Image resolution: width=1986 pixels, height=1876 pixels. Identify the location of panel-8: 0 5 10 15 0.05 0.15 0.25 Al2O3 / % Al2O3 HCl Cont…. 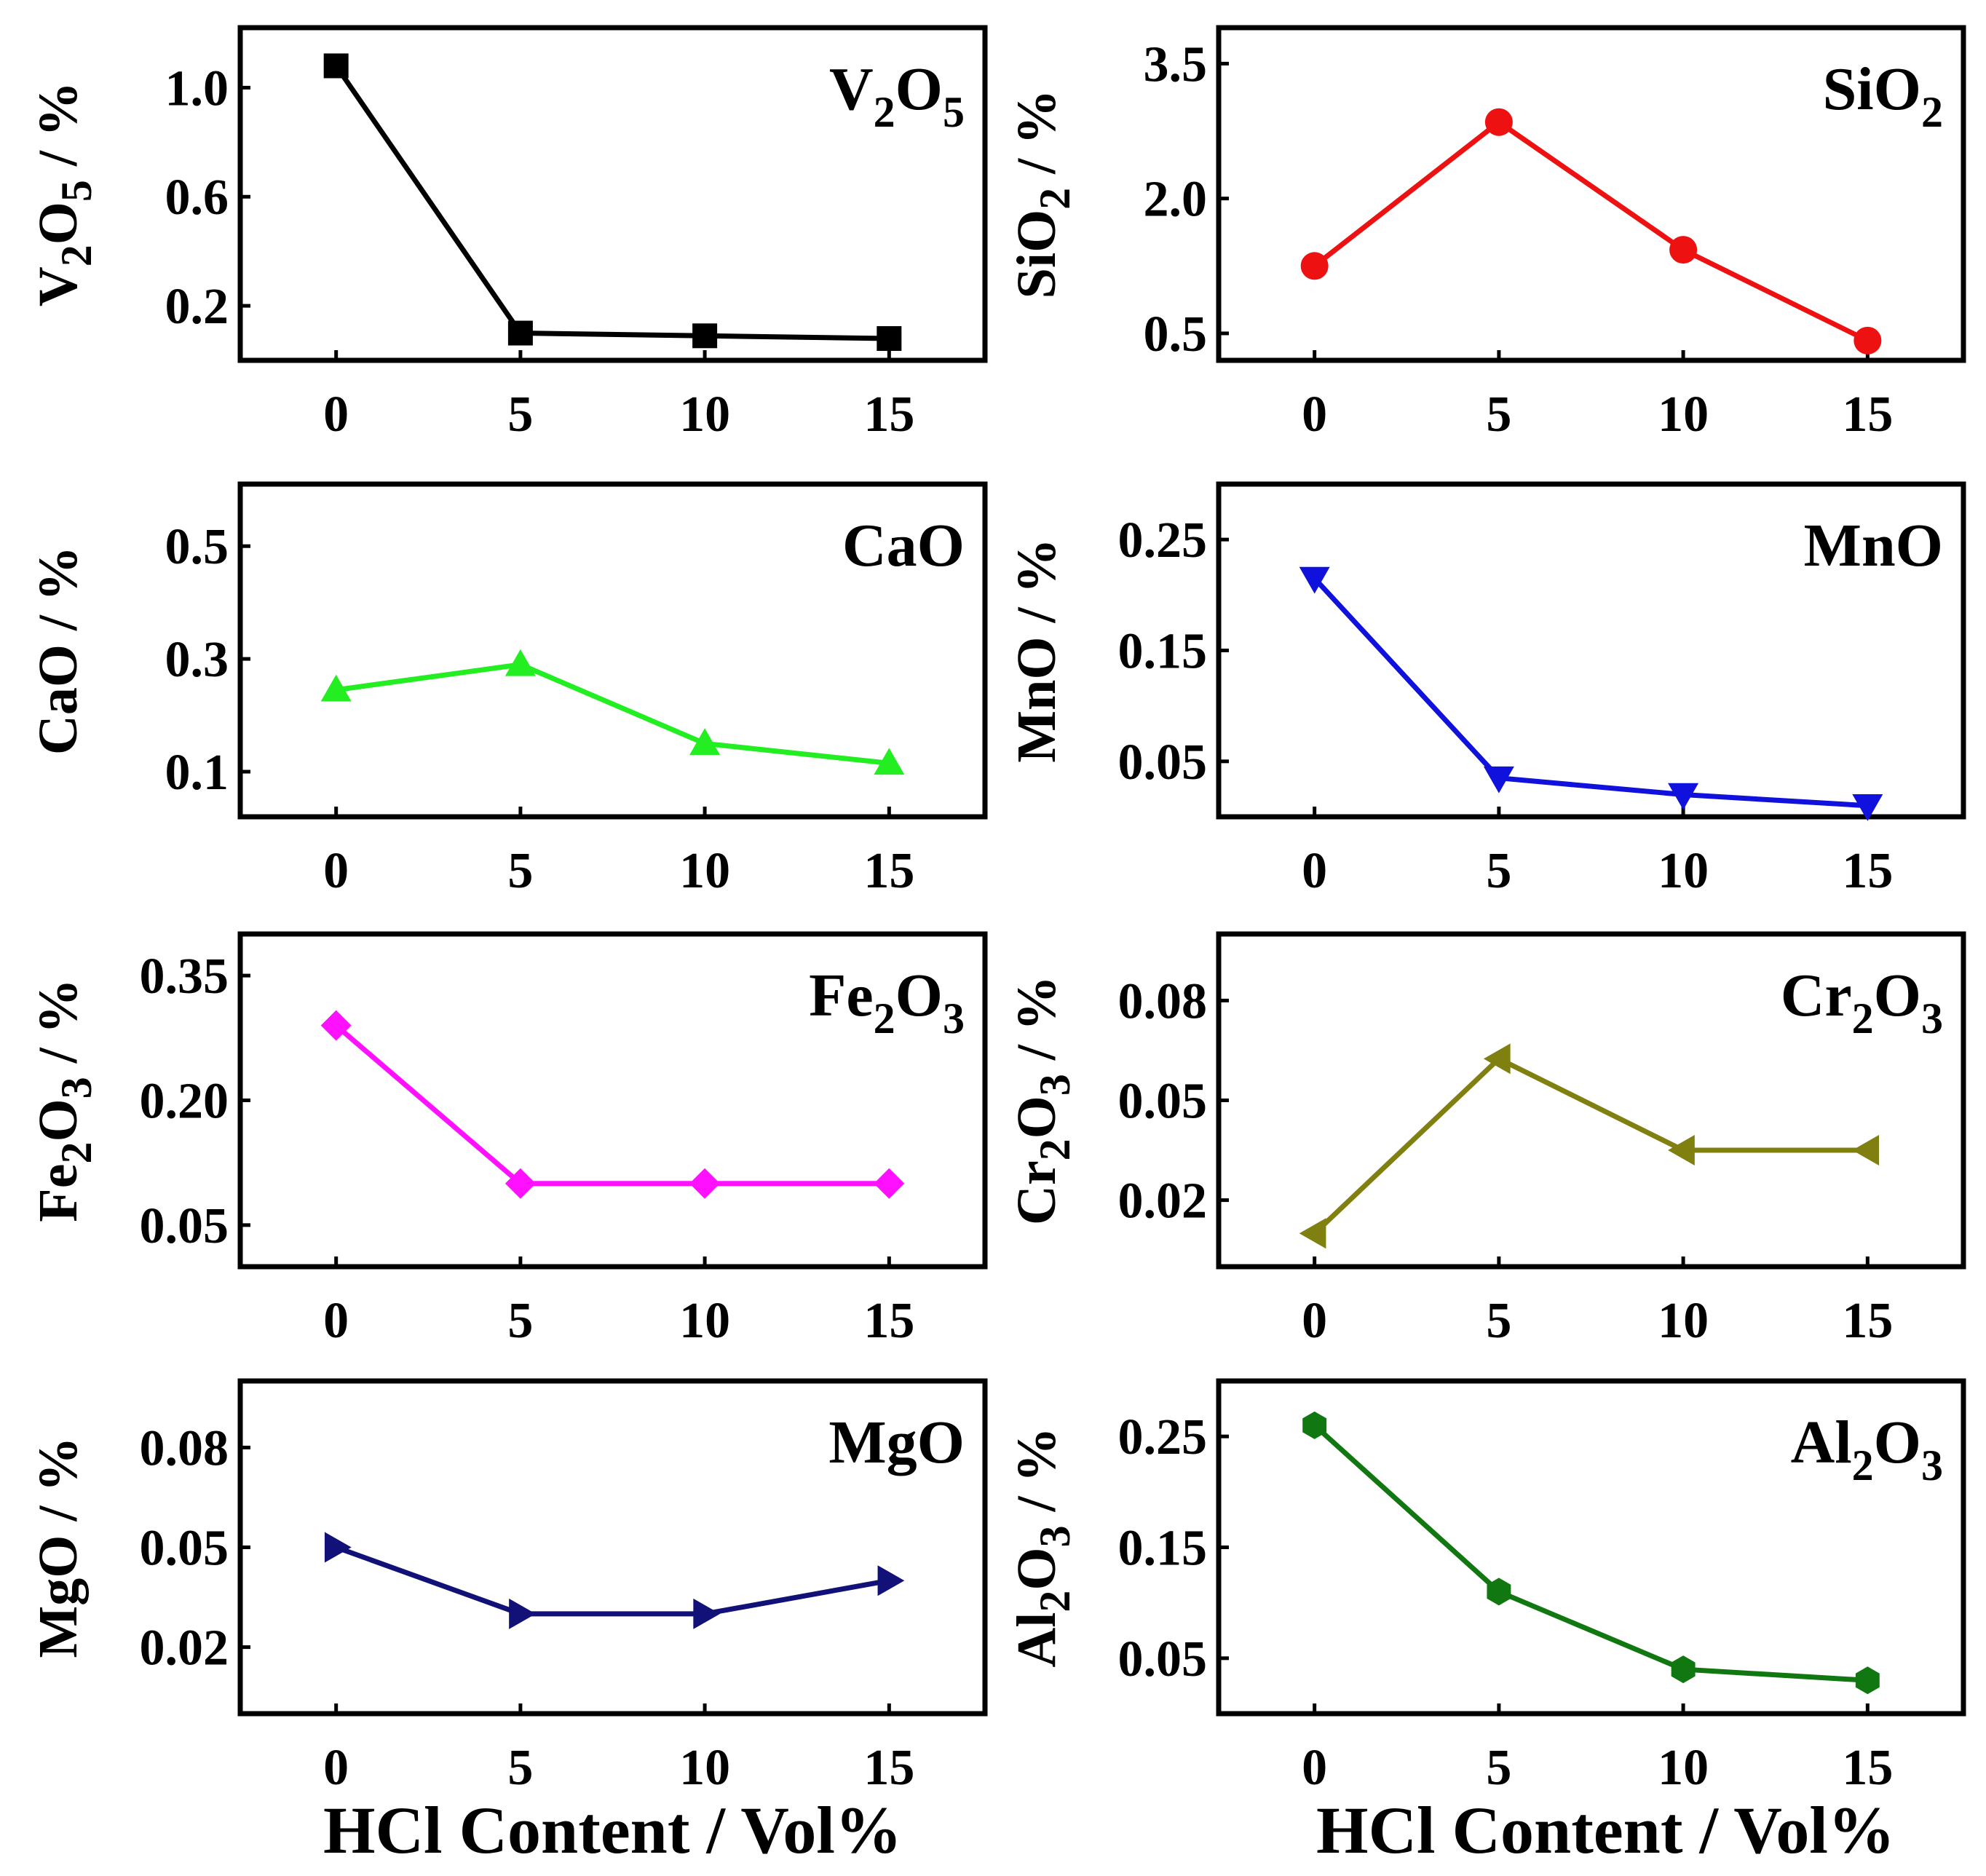
(1486, 1623).